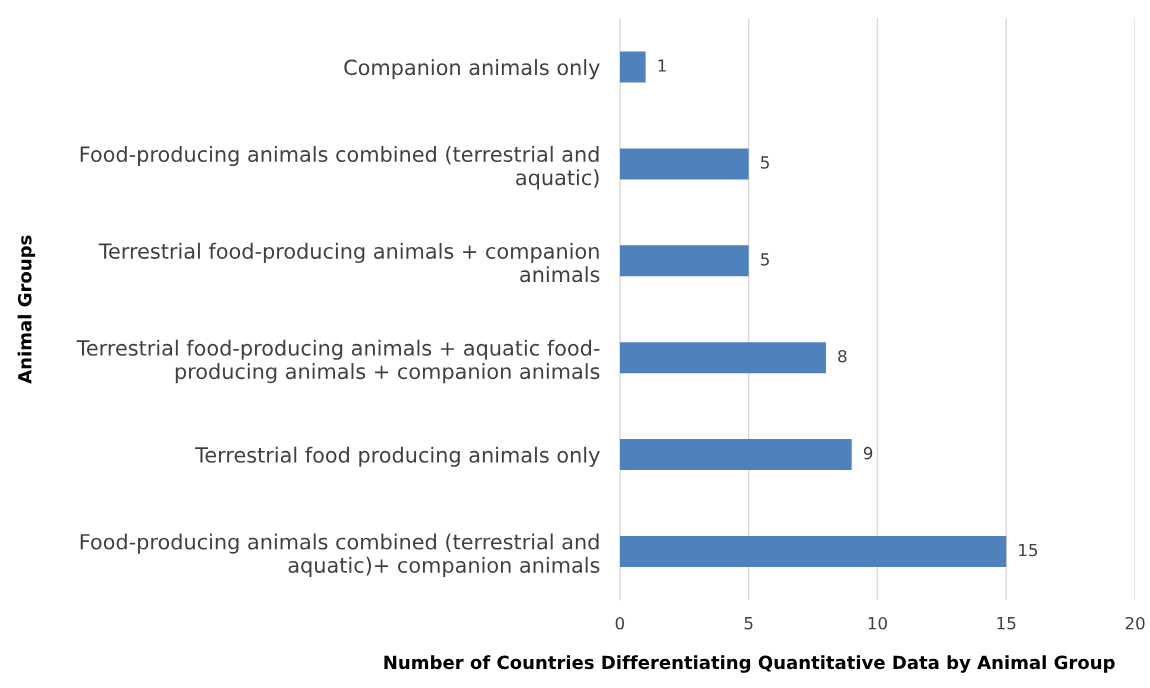 The width and height of the screenshot is (1150, 688). I want to click on x-tick-label: 20, so click(1135, 623).